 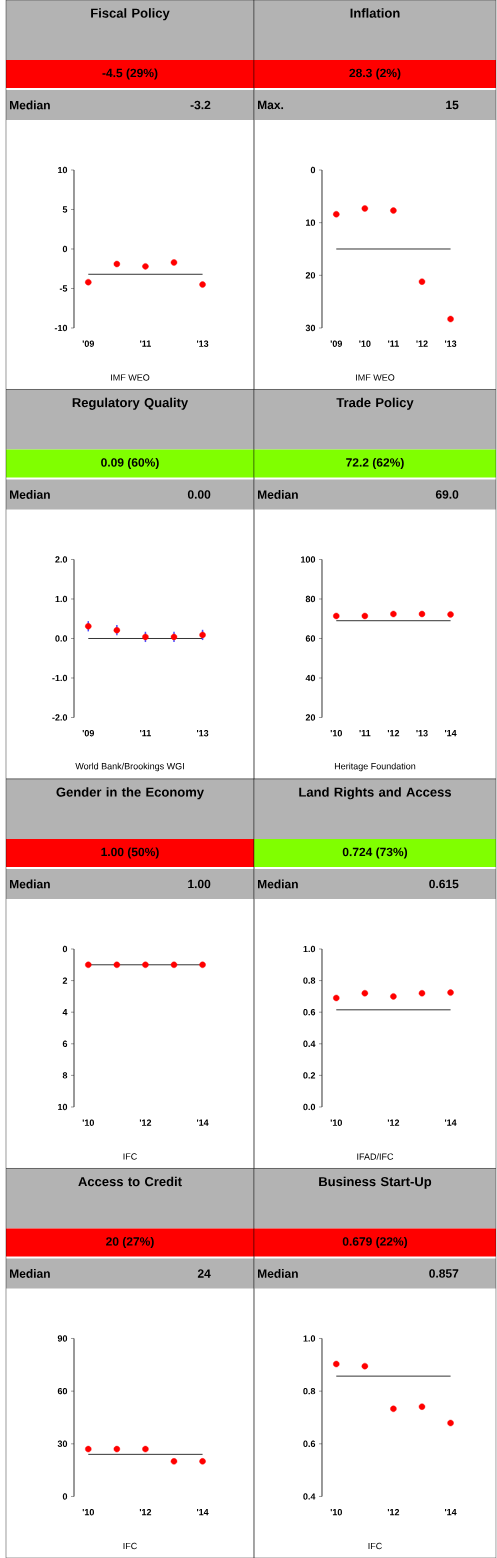 I want to click on text: 15, so click(x=452, y=105).